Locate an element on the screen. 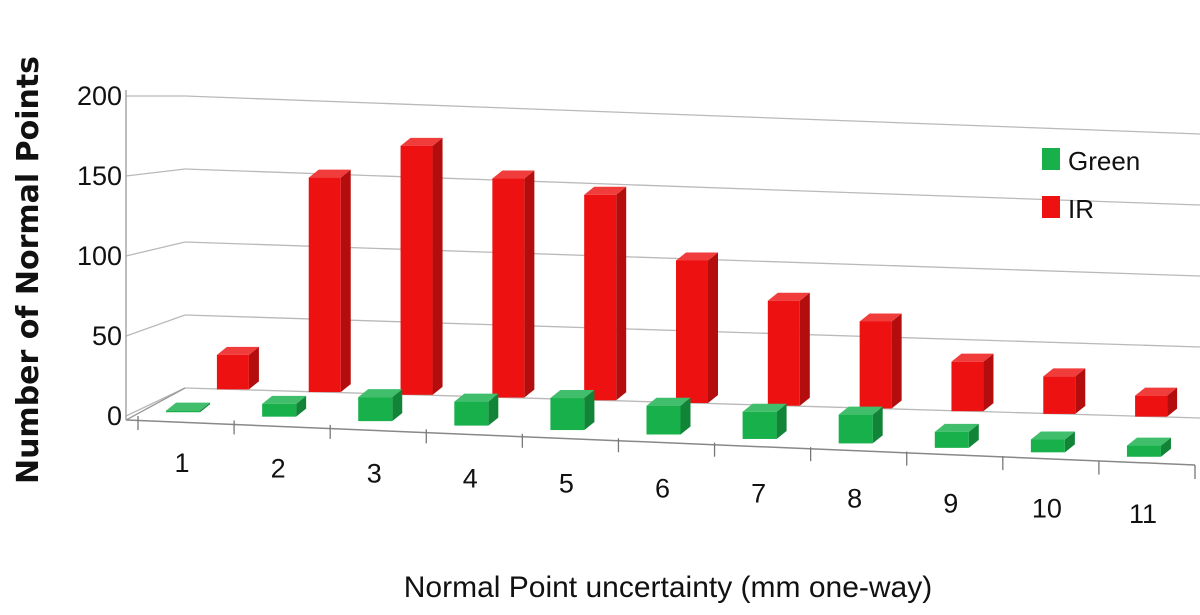  x-tick-label: 5 is located at coordinates (566, 483).